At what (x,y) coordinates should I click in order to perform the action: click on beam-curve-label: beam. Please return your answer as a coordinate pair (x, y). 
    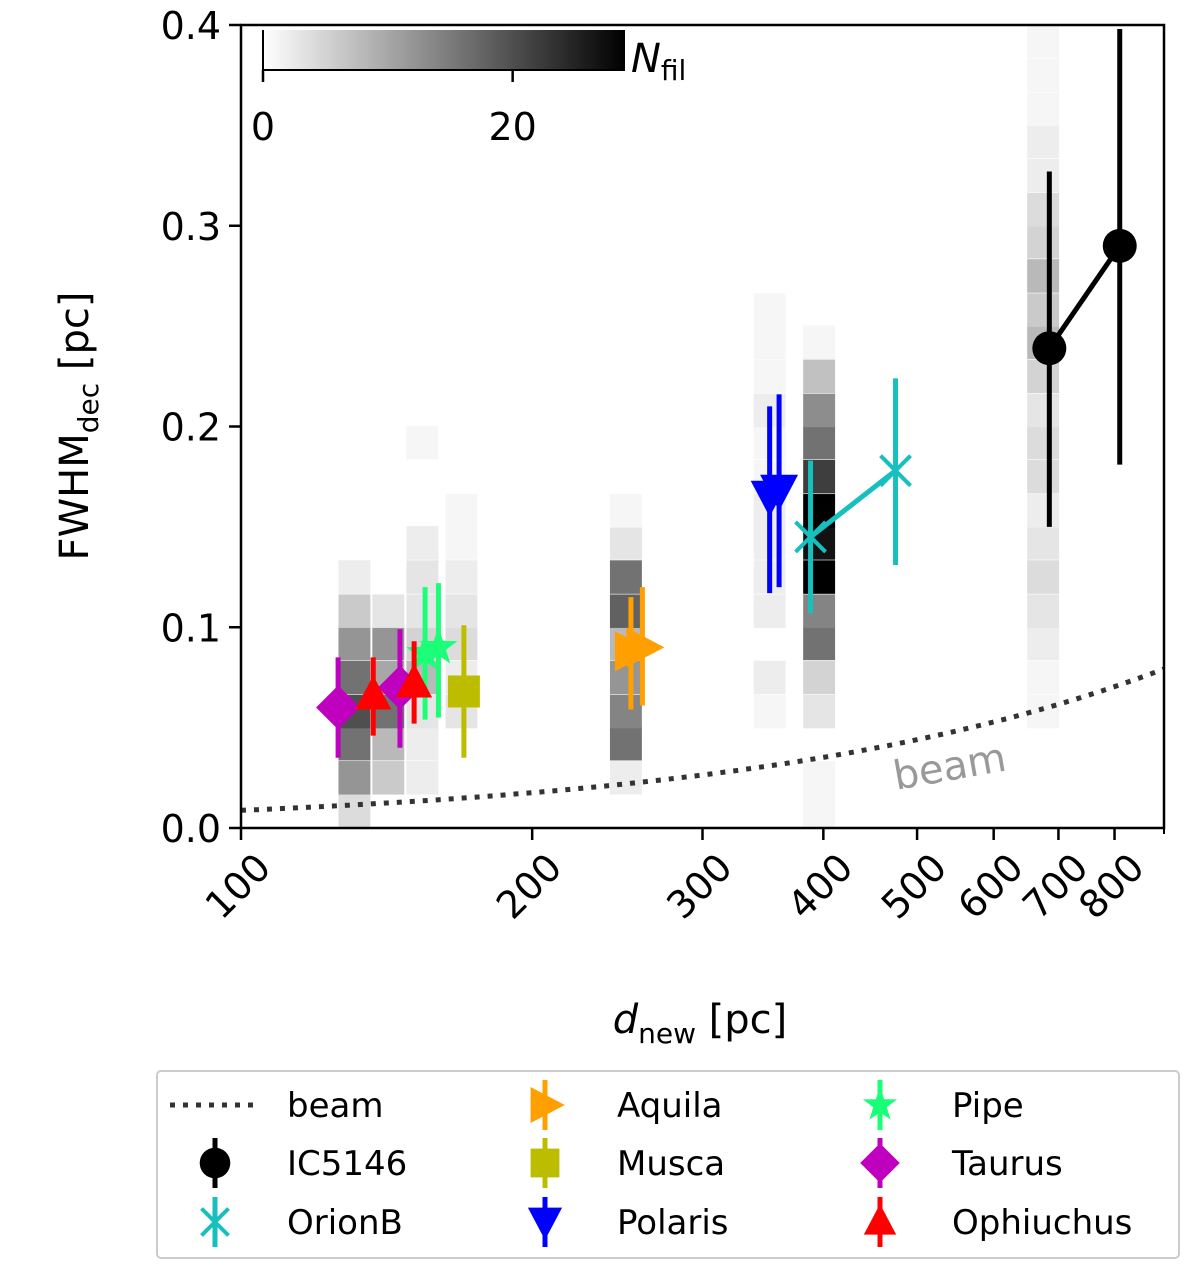
    Looking at the image, I should click on (950, 767).